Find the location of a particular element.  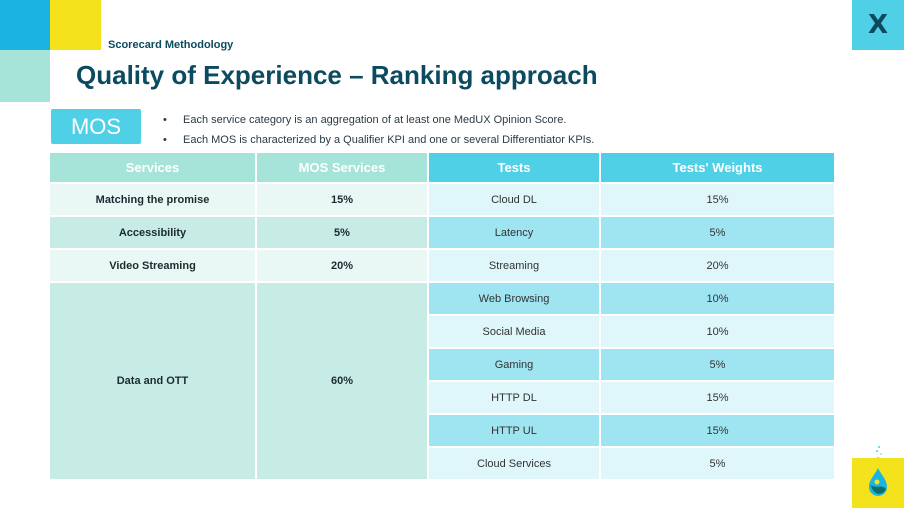

test-name: HTTP UL is located at coordinates (515, 431).